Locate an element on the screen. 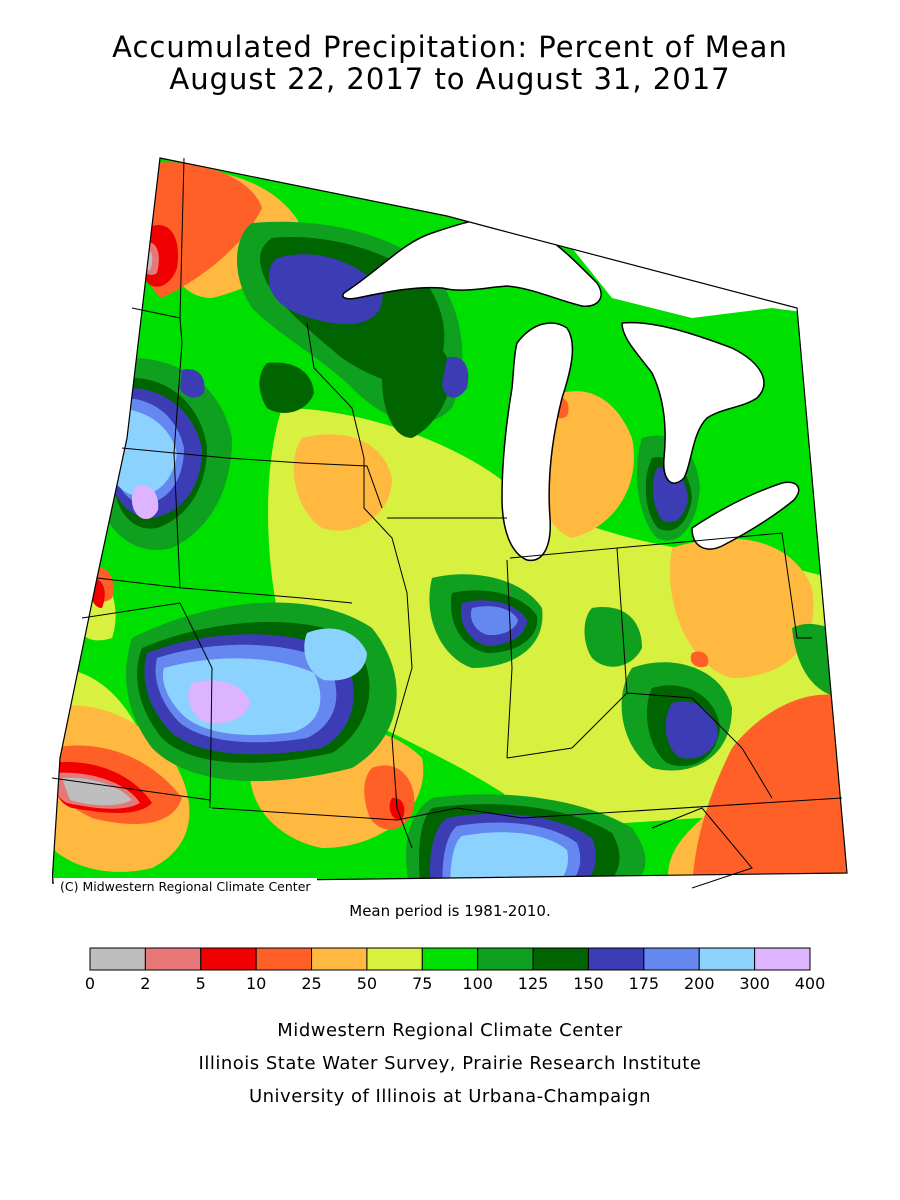 The image size is (900, 1200). legend-tick-label: 300 is located at coordinates (754, 983).